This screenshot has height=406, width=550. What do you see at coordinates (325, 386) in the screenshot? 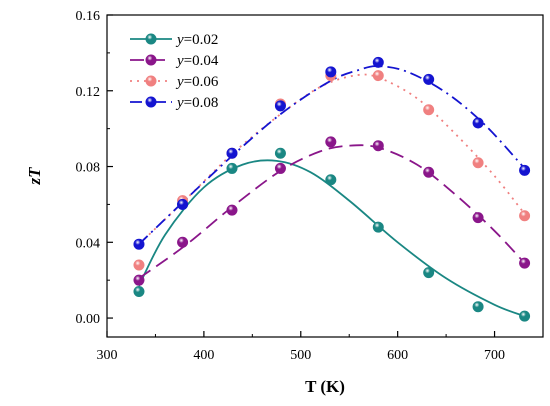
I see `x-axis-title: T (K)` at bounding box center [325, 386].